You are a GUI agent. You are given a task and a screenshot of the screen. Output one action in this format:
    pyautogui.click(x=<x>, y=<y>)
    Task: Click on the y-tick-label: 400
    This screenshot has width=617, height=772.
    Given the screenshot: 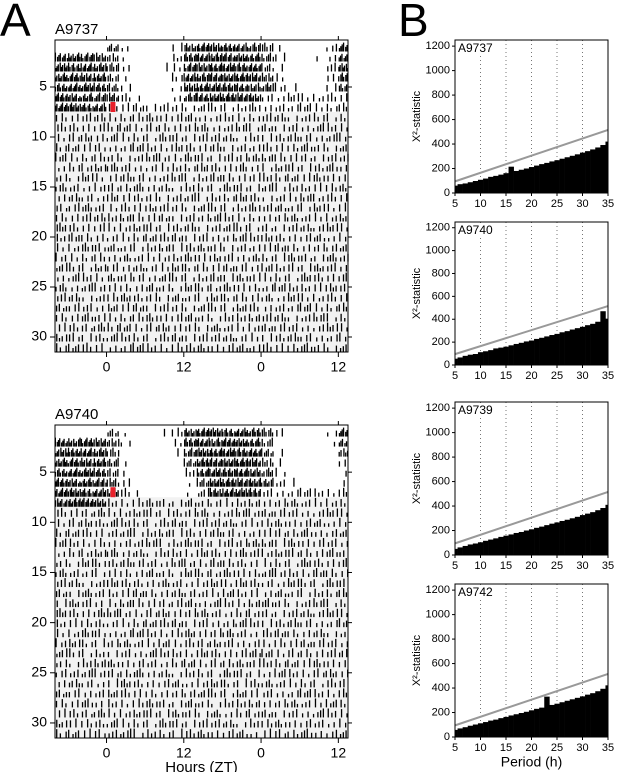 What is the action you would take?
    pyautogui.click(x=441, y=506)
    